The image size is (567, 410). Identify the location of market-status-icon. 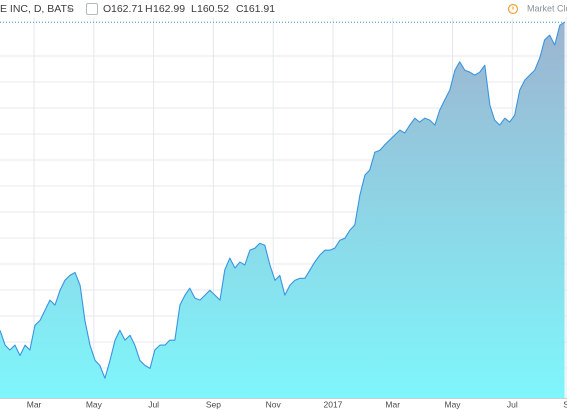
(513, 9).